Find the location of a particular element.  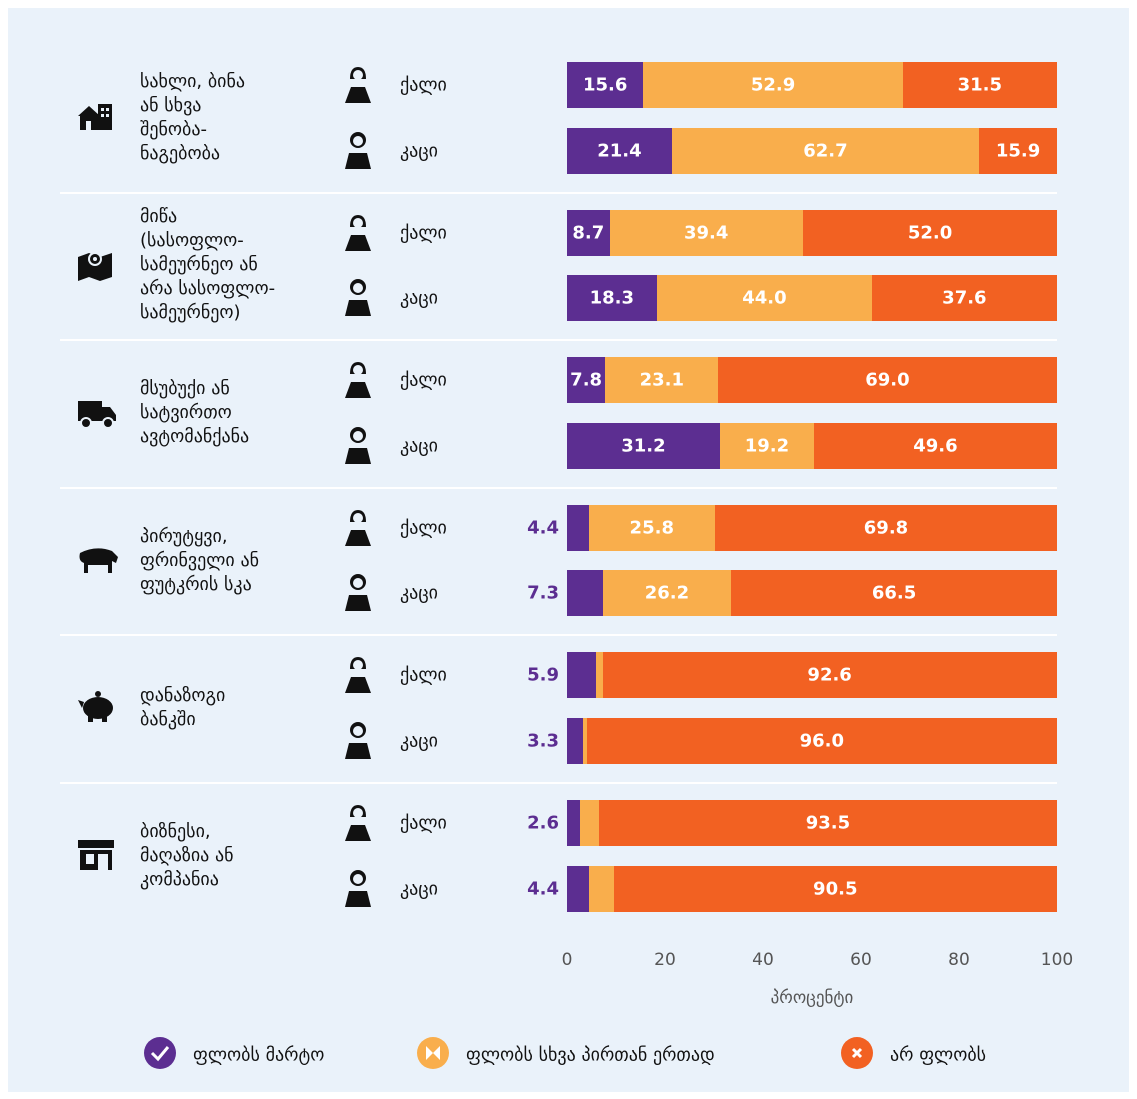

group-label-line: ფრინველი ან is located at coordinates (200, 560).